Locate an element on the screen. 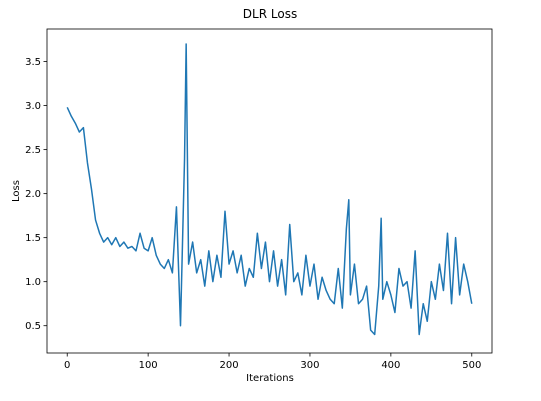 Image resolution: width=541 pixels, height=401 pixels. x-tick-label: 300 is located at coordinates (309, 365).